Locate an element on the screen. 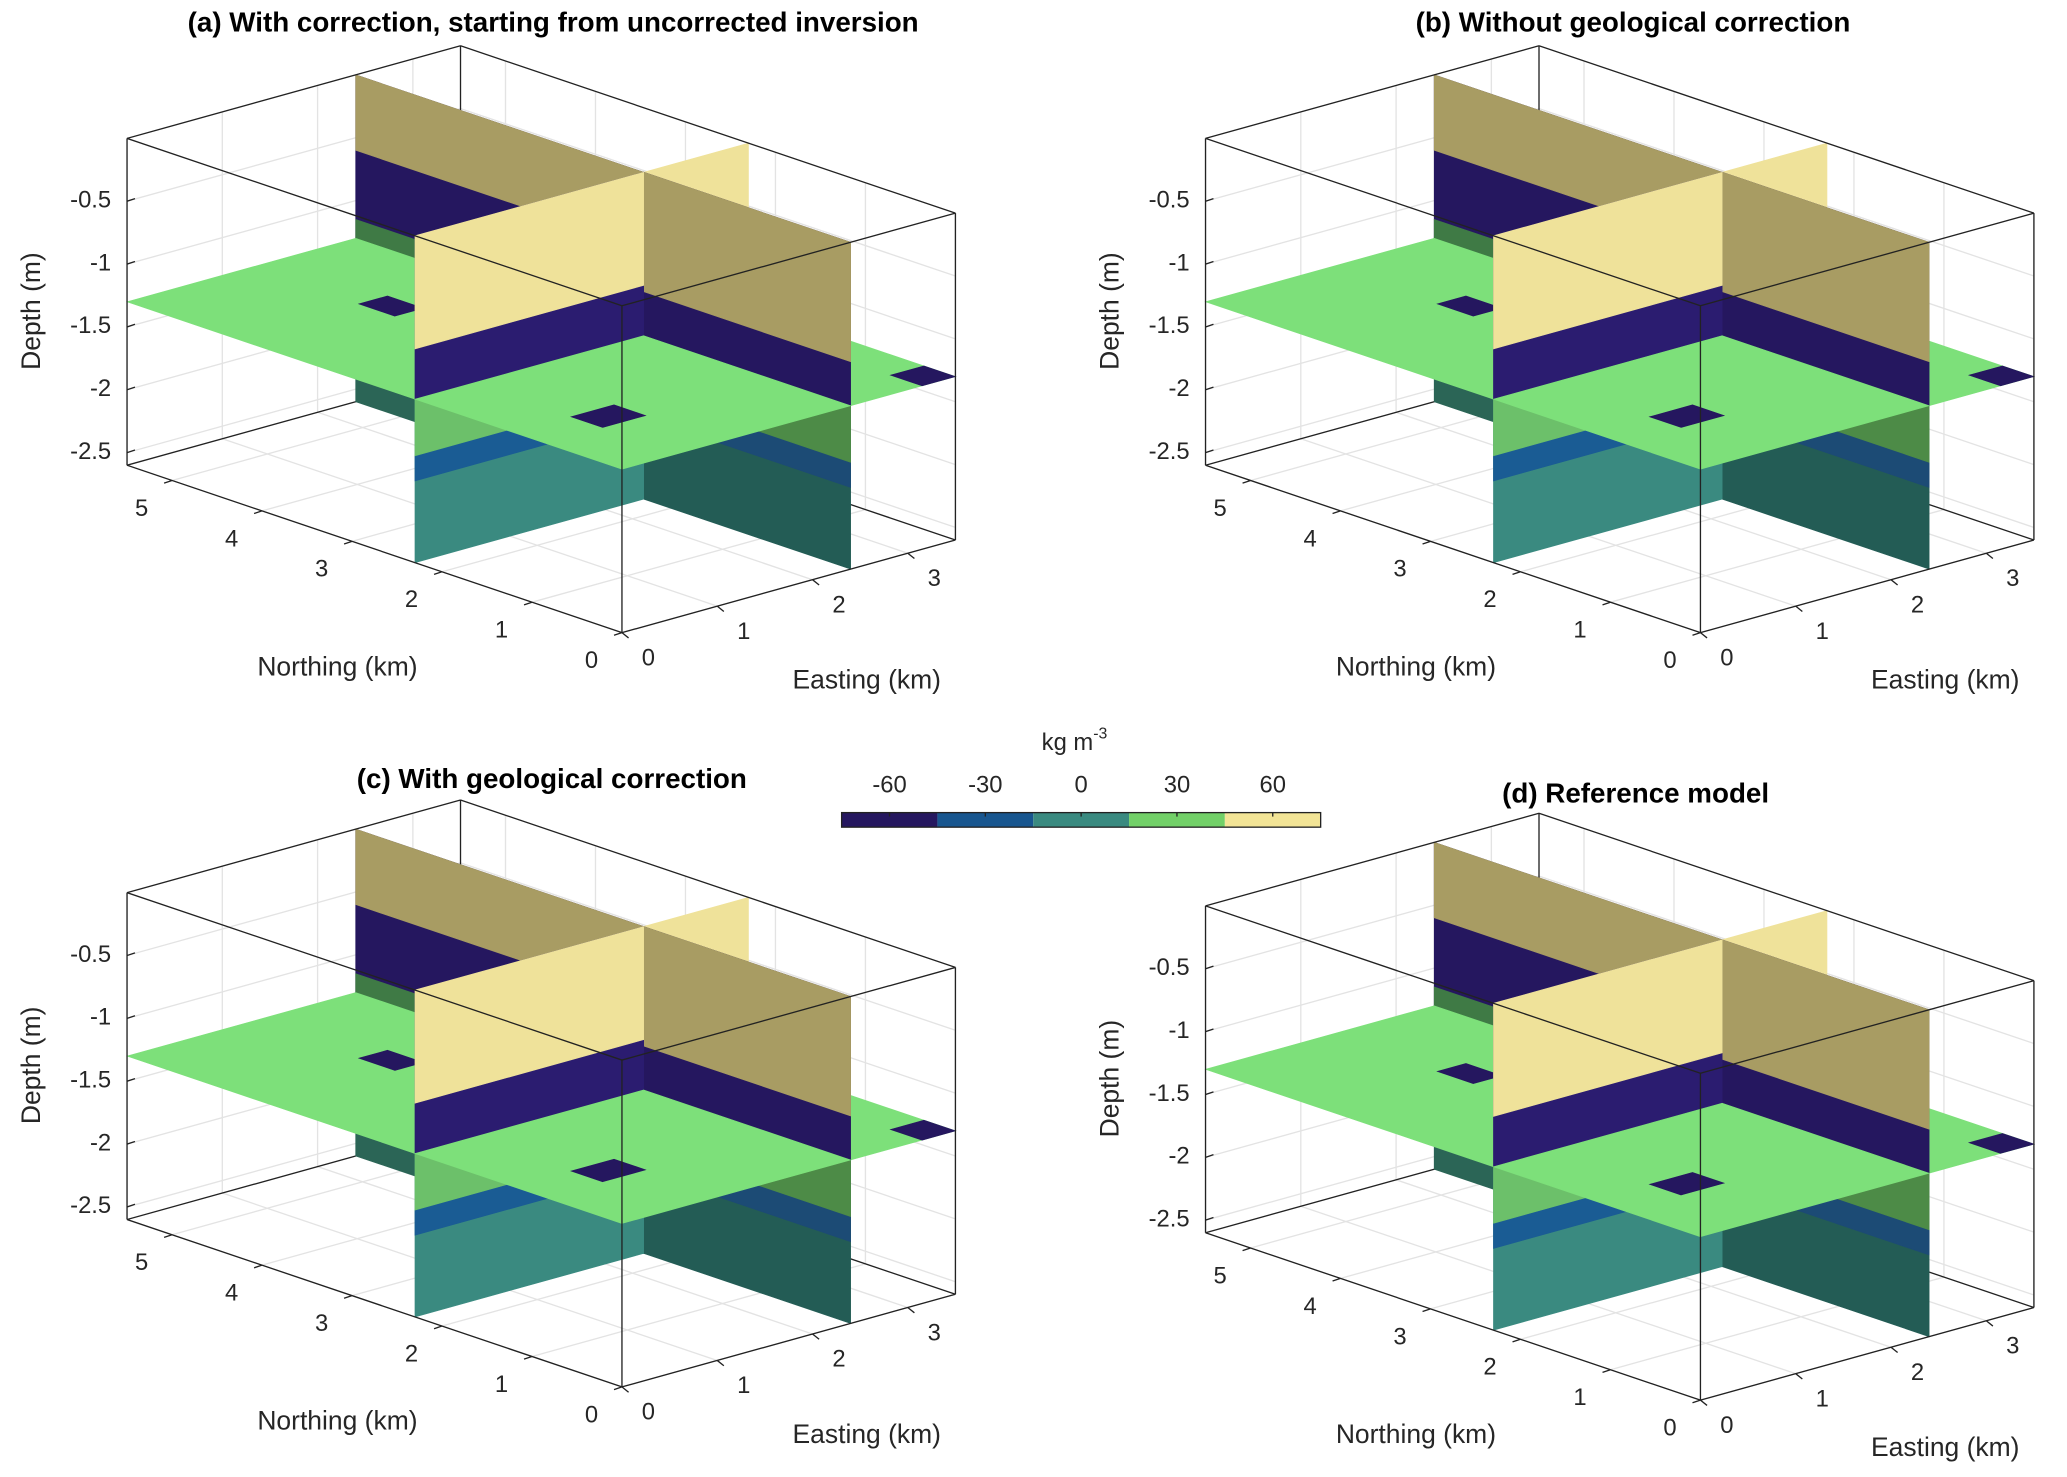 The height and width of the screenshot is (1477, 2067). y-tick-label: 3 is located at coordinates (1399, 569).